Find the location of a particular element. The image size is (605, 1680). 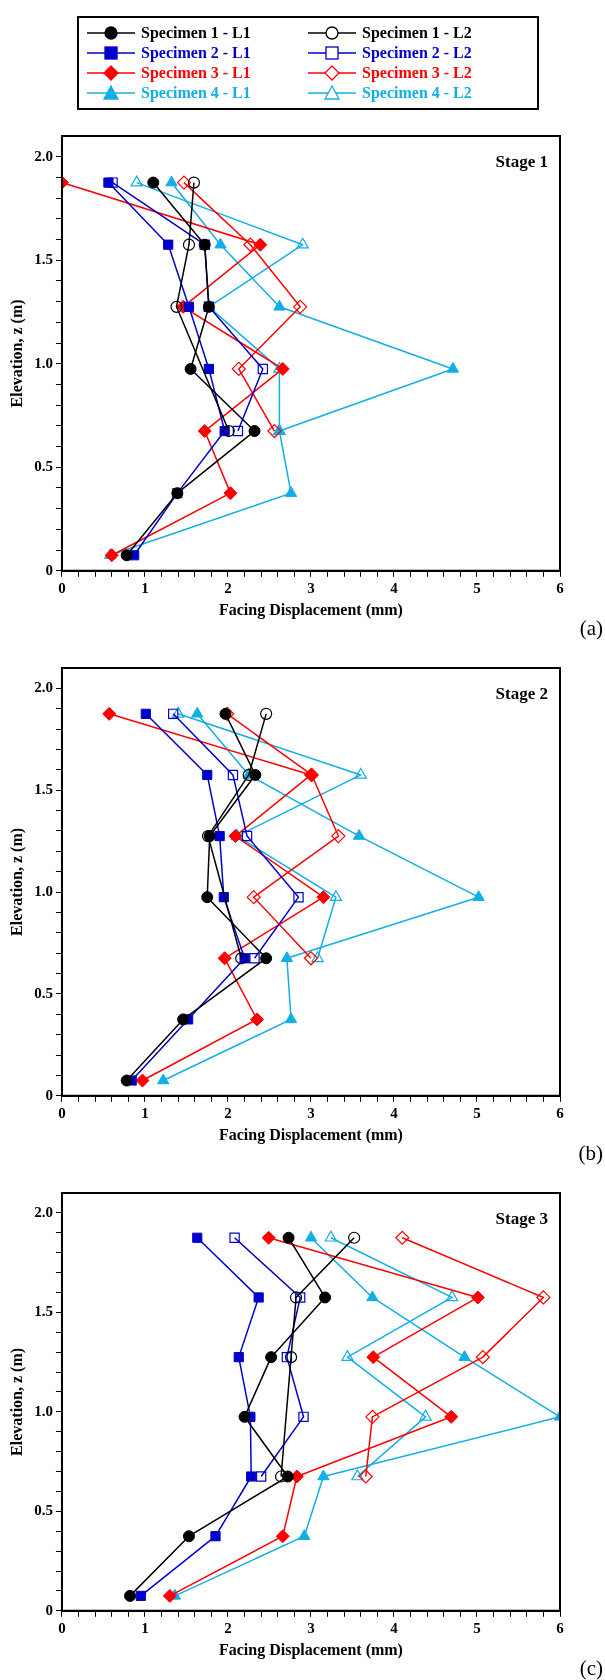

legend-label: Specimen 4 - L1 is located at coordinates (196, 93).